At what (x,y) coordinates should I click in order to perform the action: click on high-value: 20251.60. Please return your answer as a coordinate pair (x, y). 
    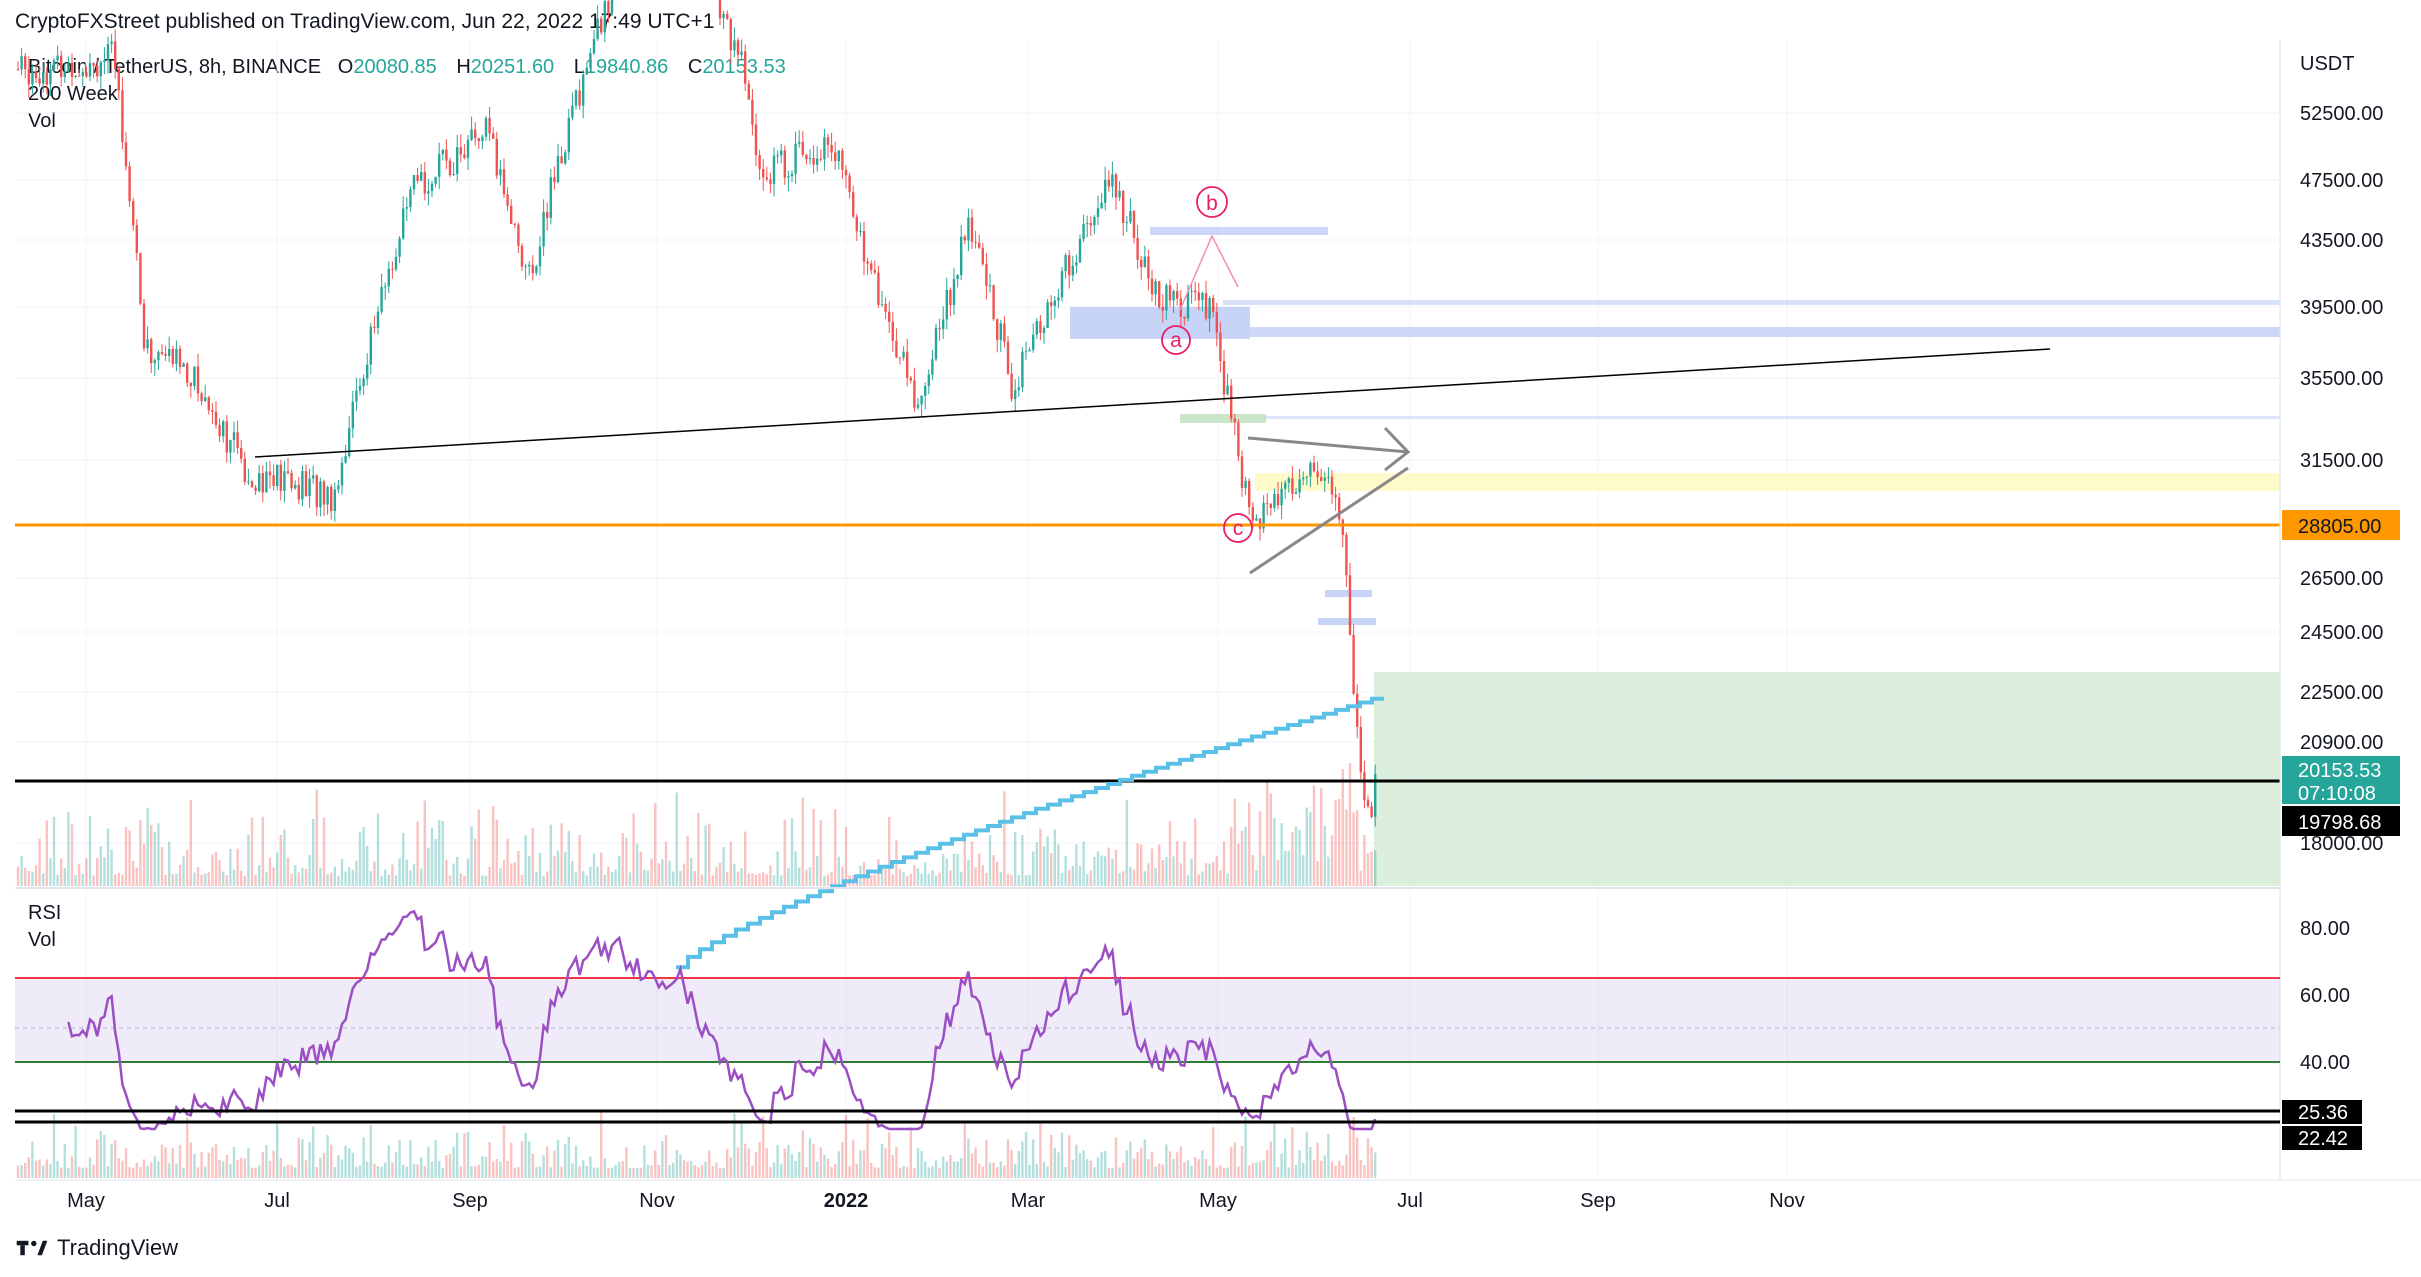
    Looking at the image, I should click on (512, 67).